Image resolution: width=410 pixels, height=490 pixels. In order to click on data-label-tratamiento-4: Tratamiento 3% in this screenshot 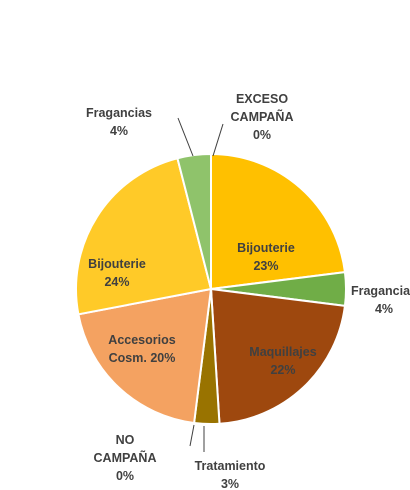, I will do `click(230, 474)`.